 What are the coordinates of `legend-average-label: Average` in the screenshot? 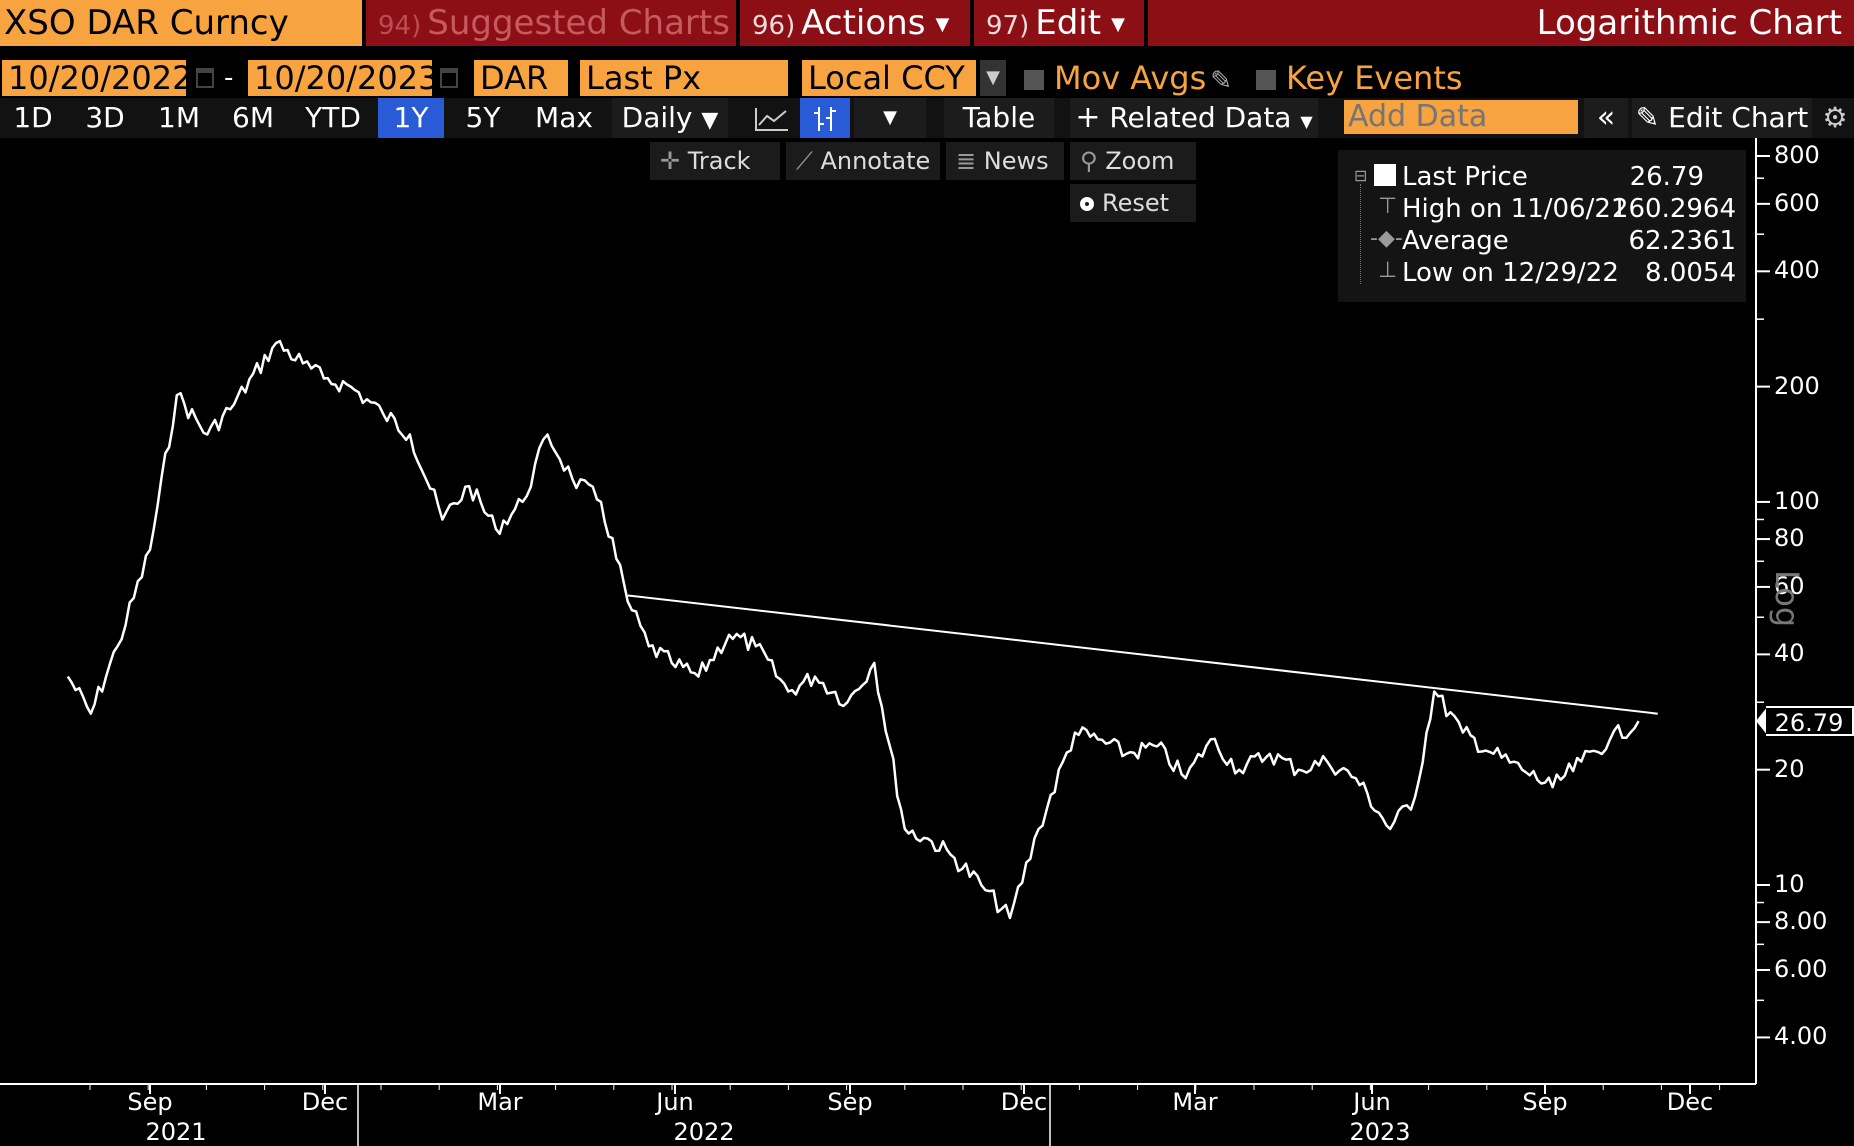 It's located at (1455, 241).